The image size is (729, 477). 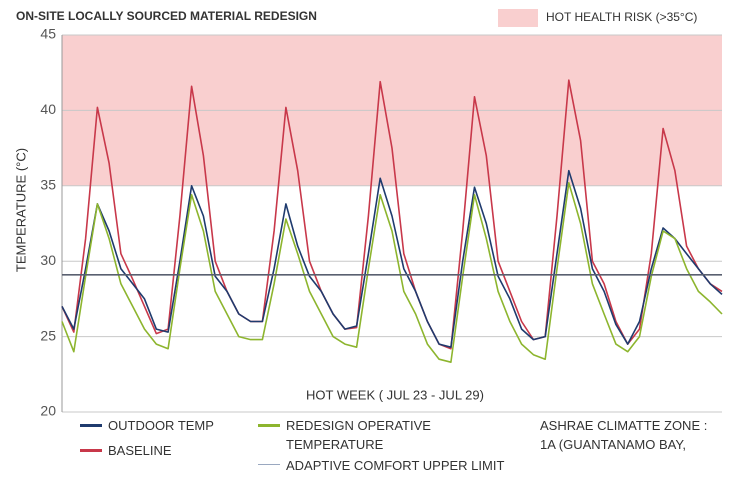 I want to click on y-tick-label: 45, so click(x=48, y=34).